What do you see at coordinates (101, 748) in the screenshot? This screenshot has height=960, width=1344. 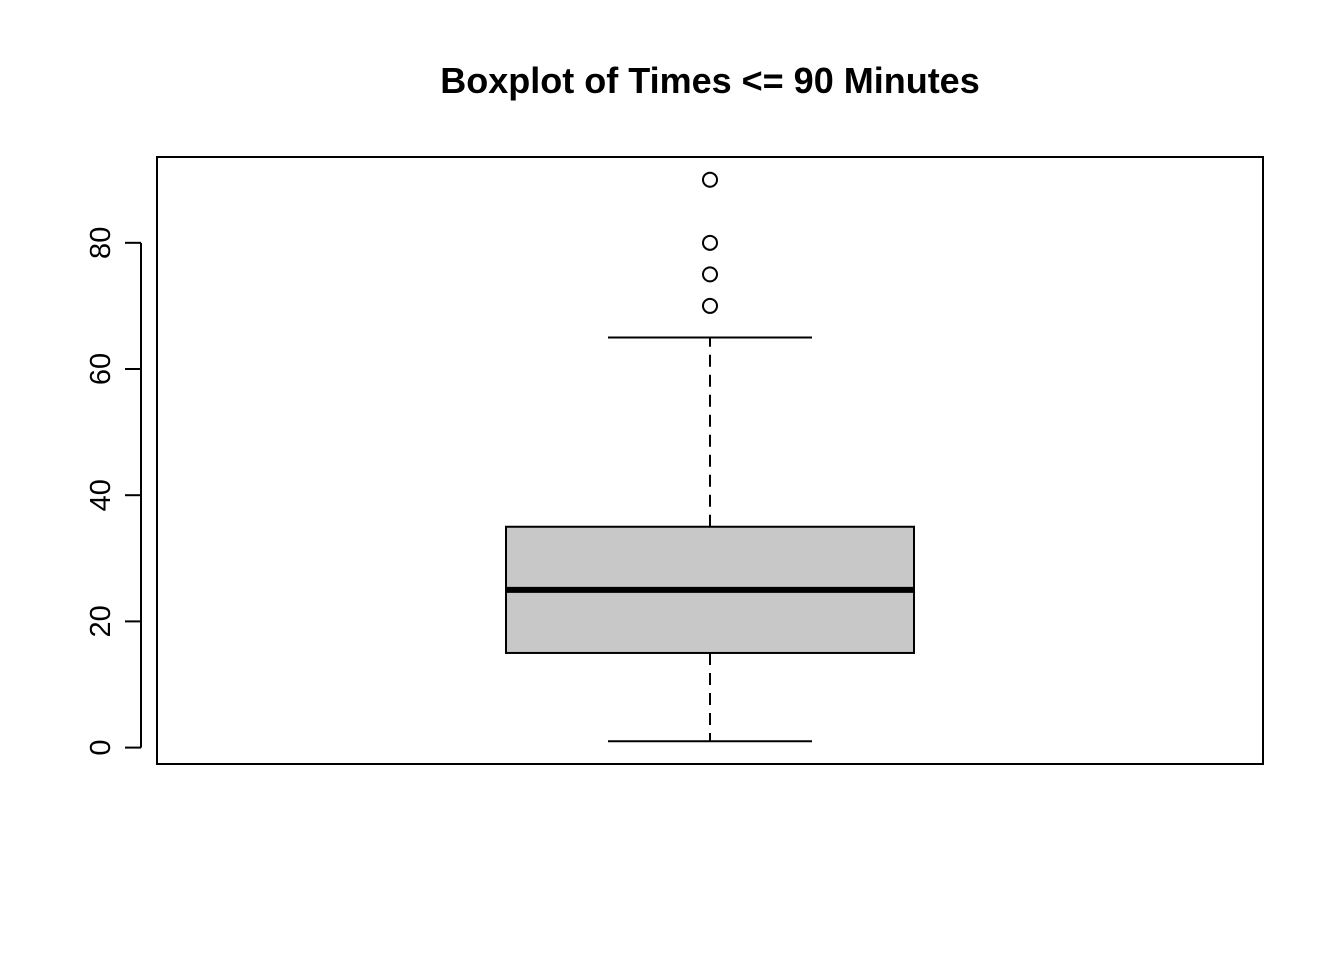 I see `y-tick-label: 0` at bounding box center [101, 748].